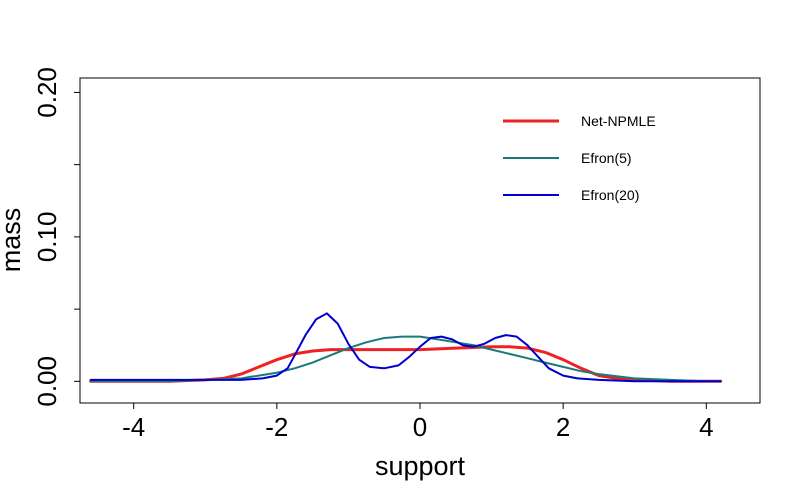  What do you see at coordinates (606, 158) in the screenshot?
I see `legend-label: Efron(5)` at bounding box center [606, 158].